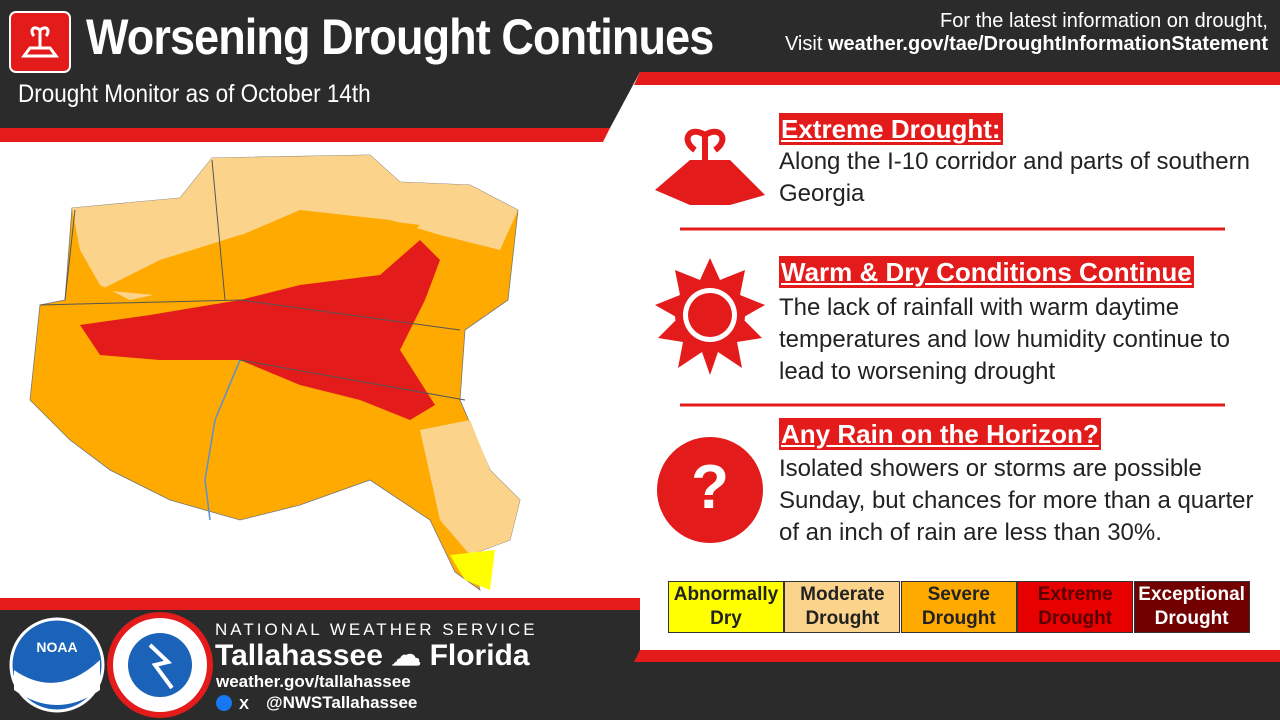  Describe the element at coordinates (1191, 607) in the screenshot. I see `legend-item: Exceptional Drought` at that location.